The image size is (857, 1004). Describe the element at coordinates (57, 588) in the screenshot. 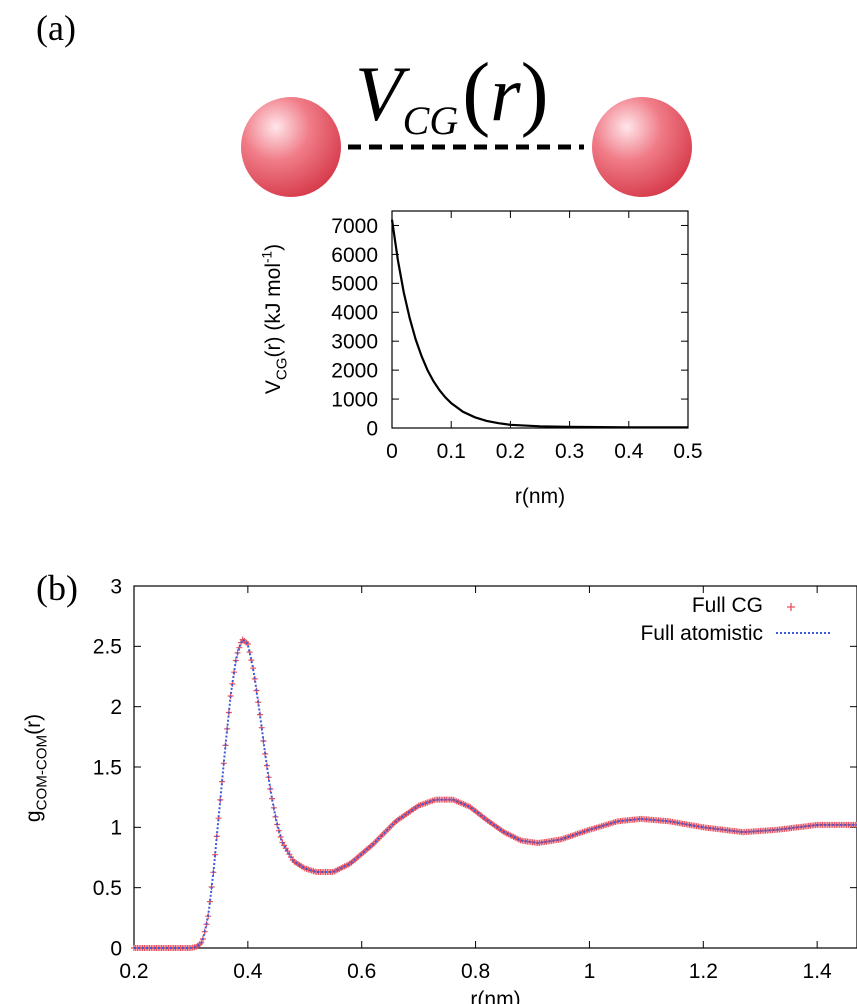

I see `panel-b-label: (b)` at that location.